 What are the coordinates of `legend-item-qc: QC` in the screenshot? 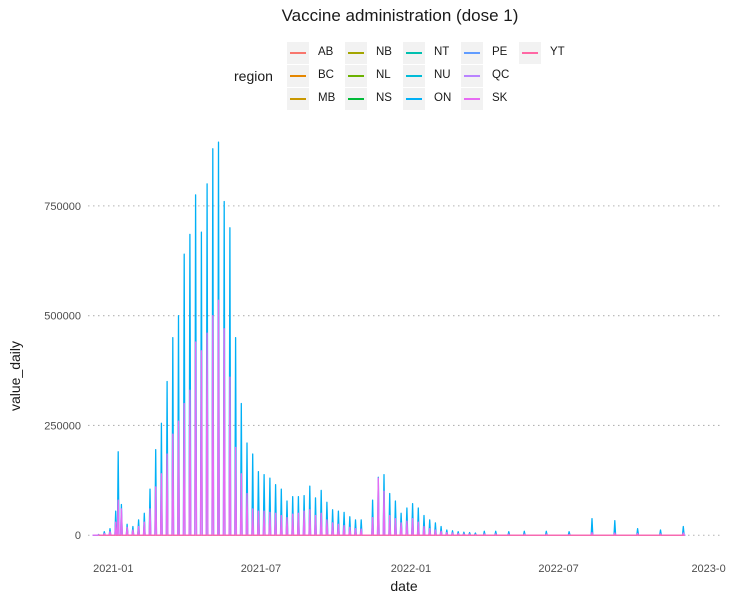 It's located at (501, 76).